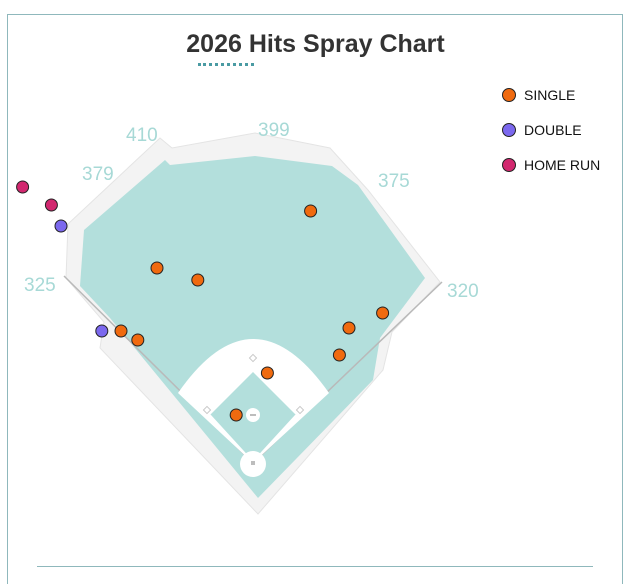 Image resolution: width=631 pixels, height=584 pixels. I want to click on title-year: 2026, so click(214, 44).